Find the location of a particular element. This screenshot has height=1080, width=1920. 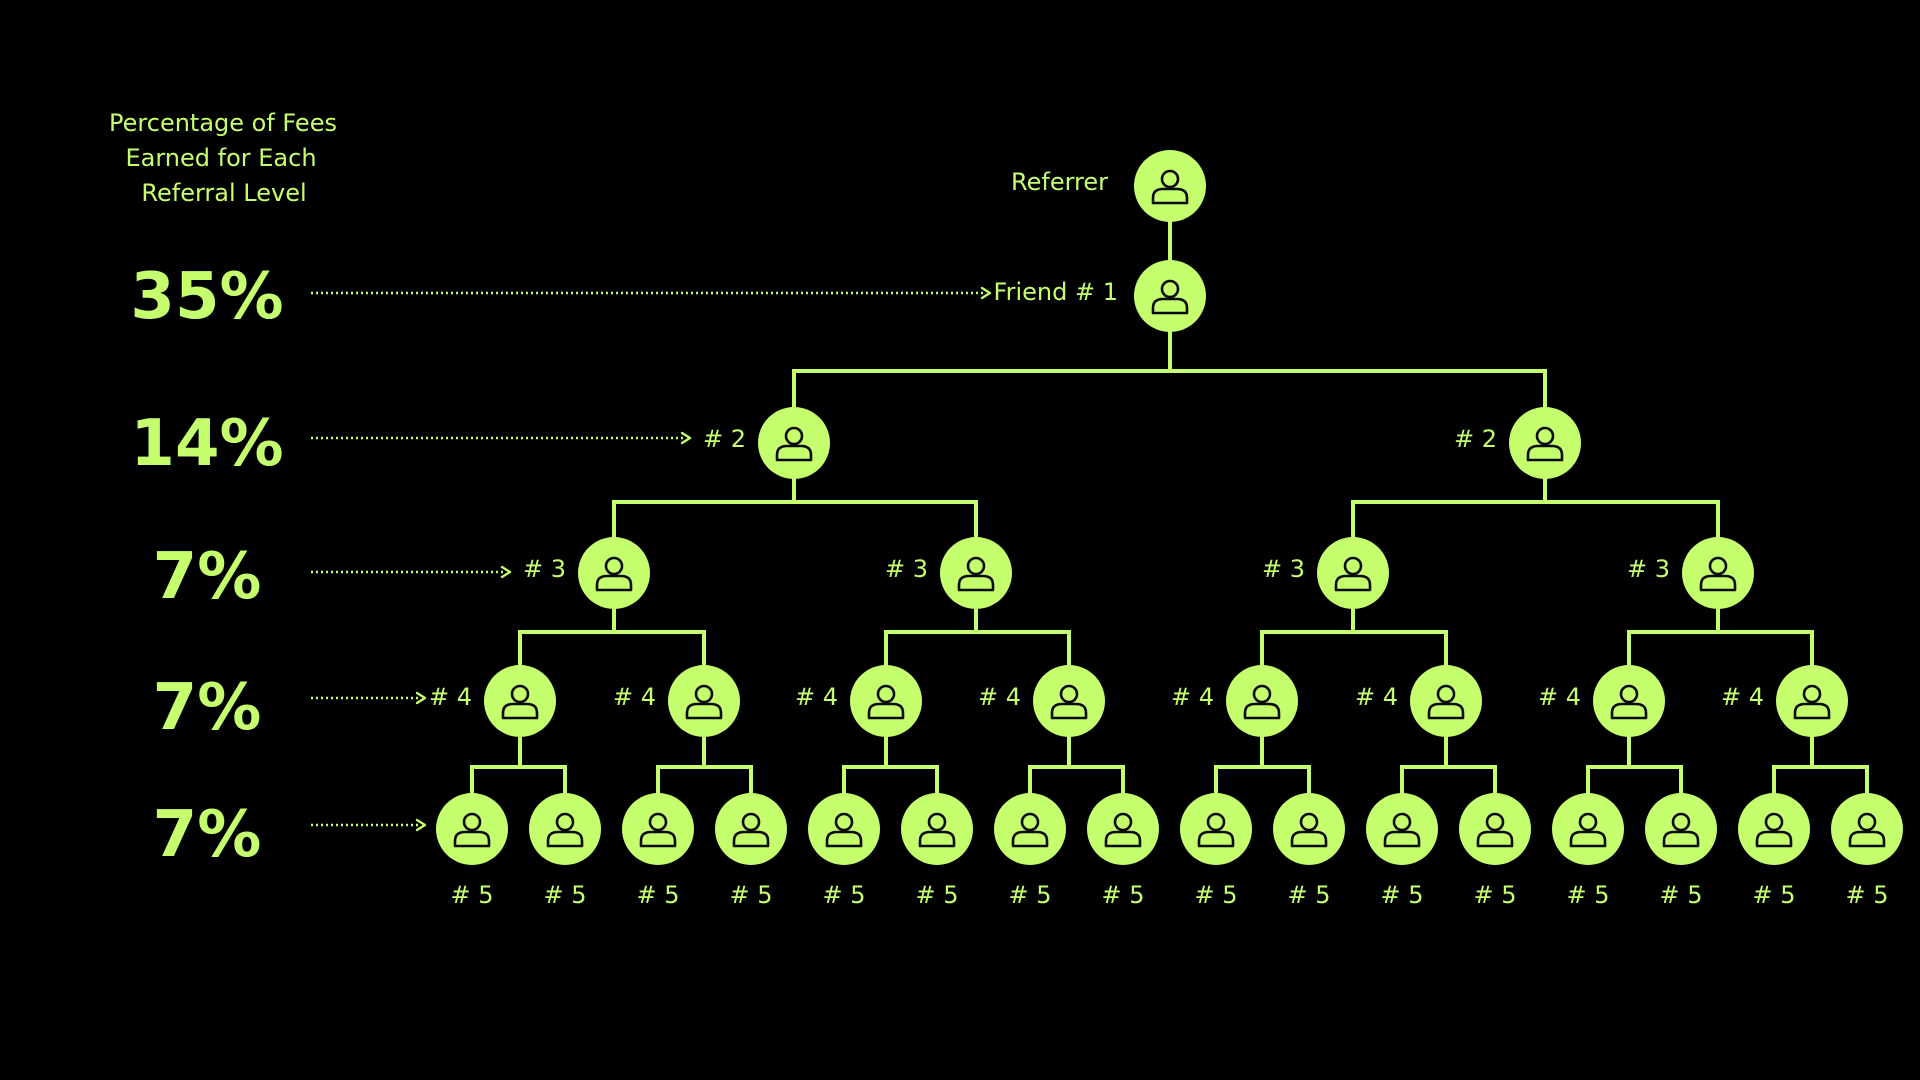

label-friend1: Friend # 1 is located at coordinates (1056, 292).